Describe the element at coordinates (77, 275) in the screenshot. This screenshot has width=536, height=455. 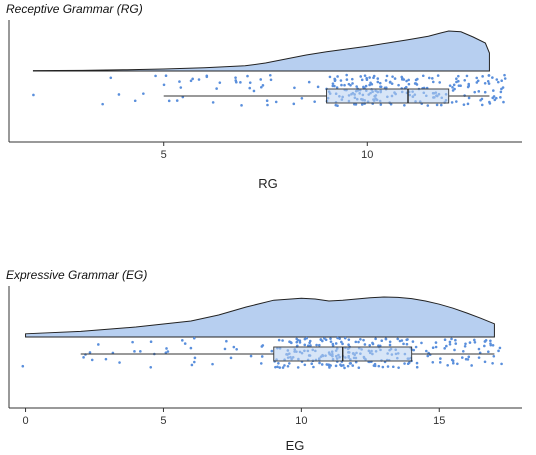
I see `chart-title-eg: Expressive Grammar (EG)` at that location.